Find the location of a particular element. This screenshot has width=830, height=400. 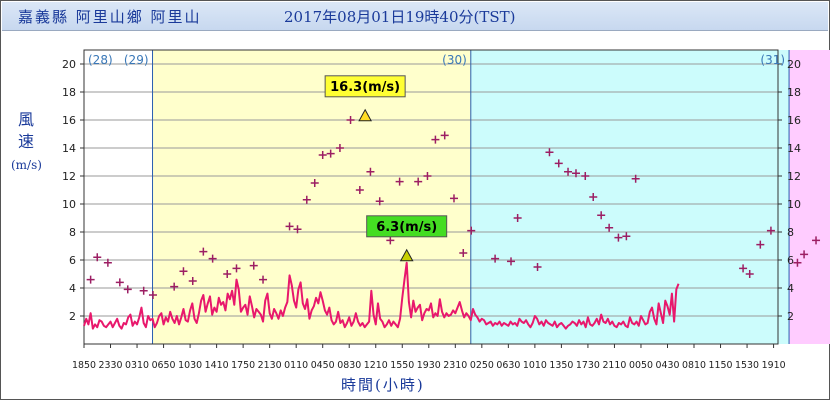

x-tick-label: 1550 is located at coordinates (402, 365).